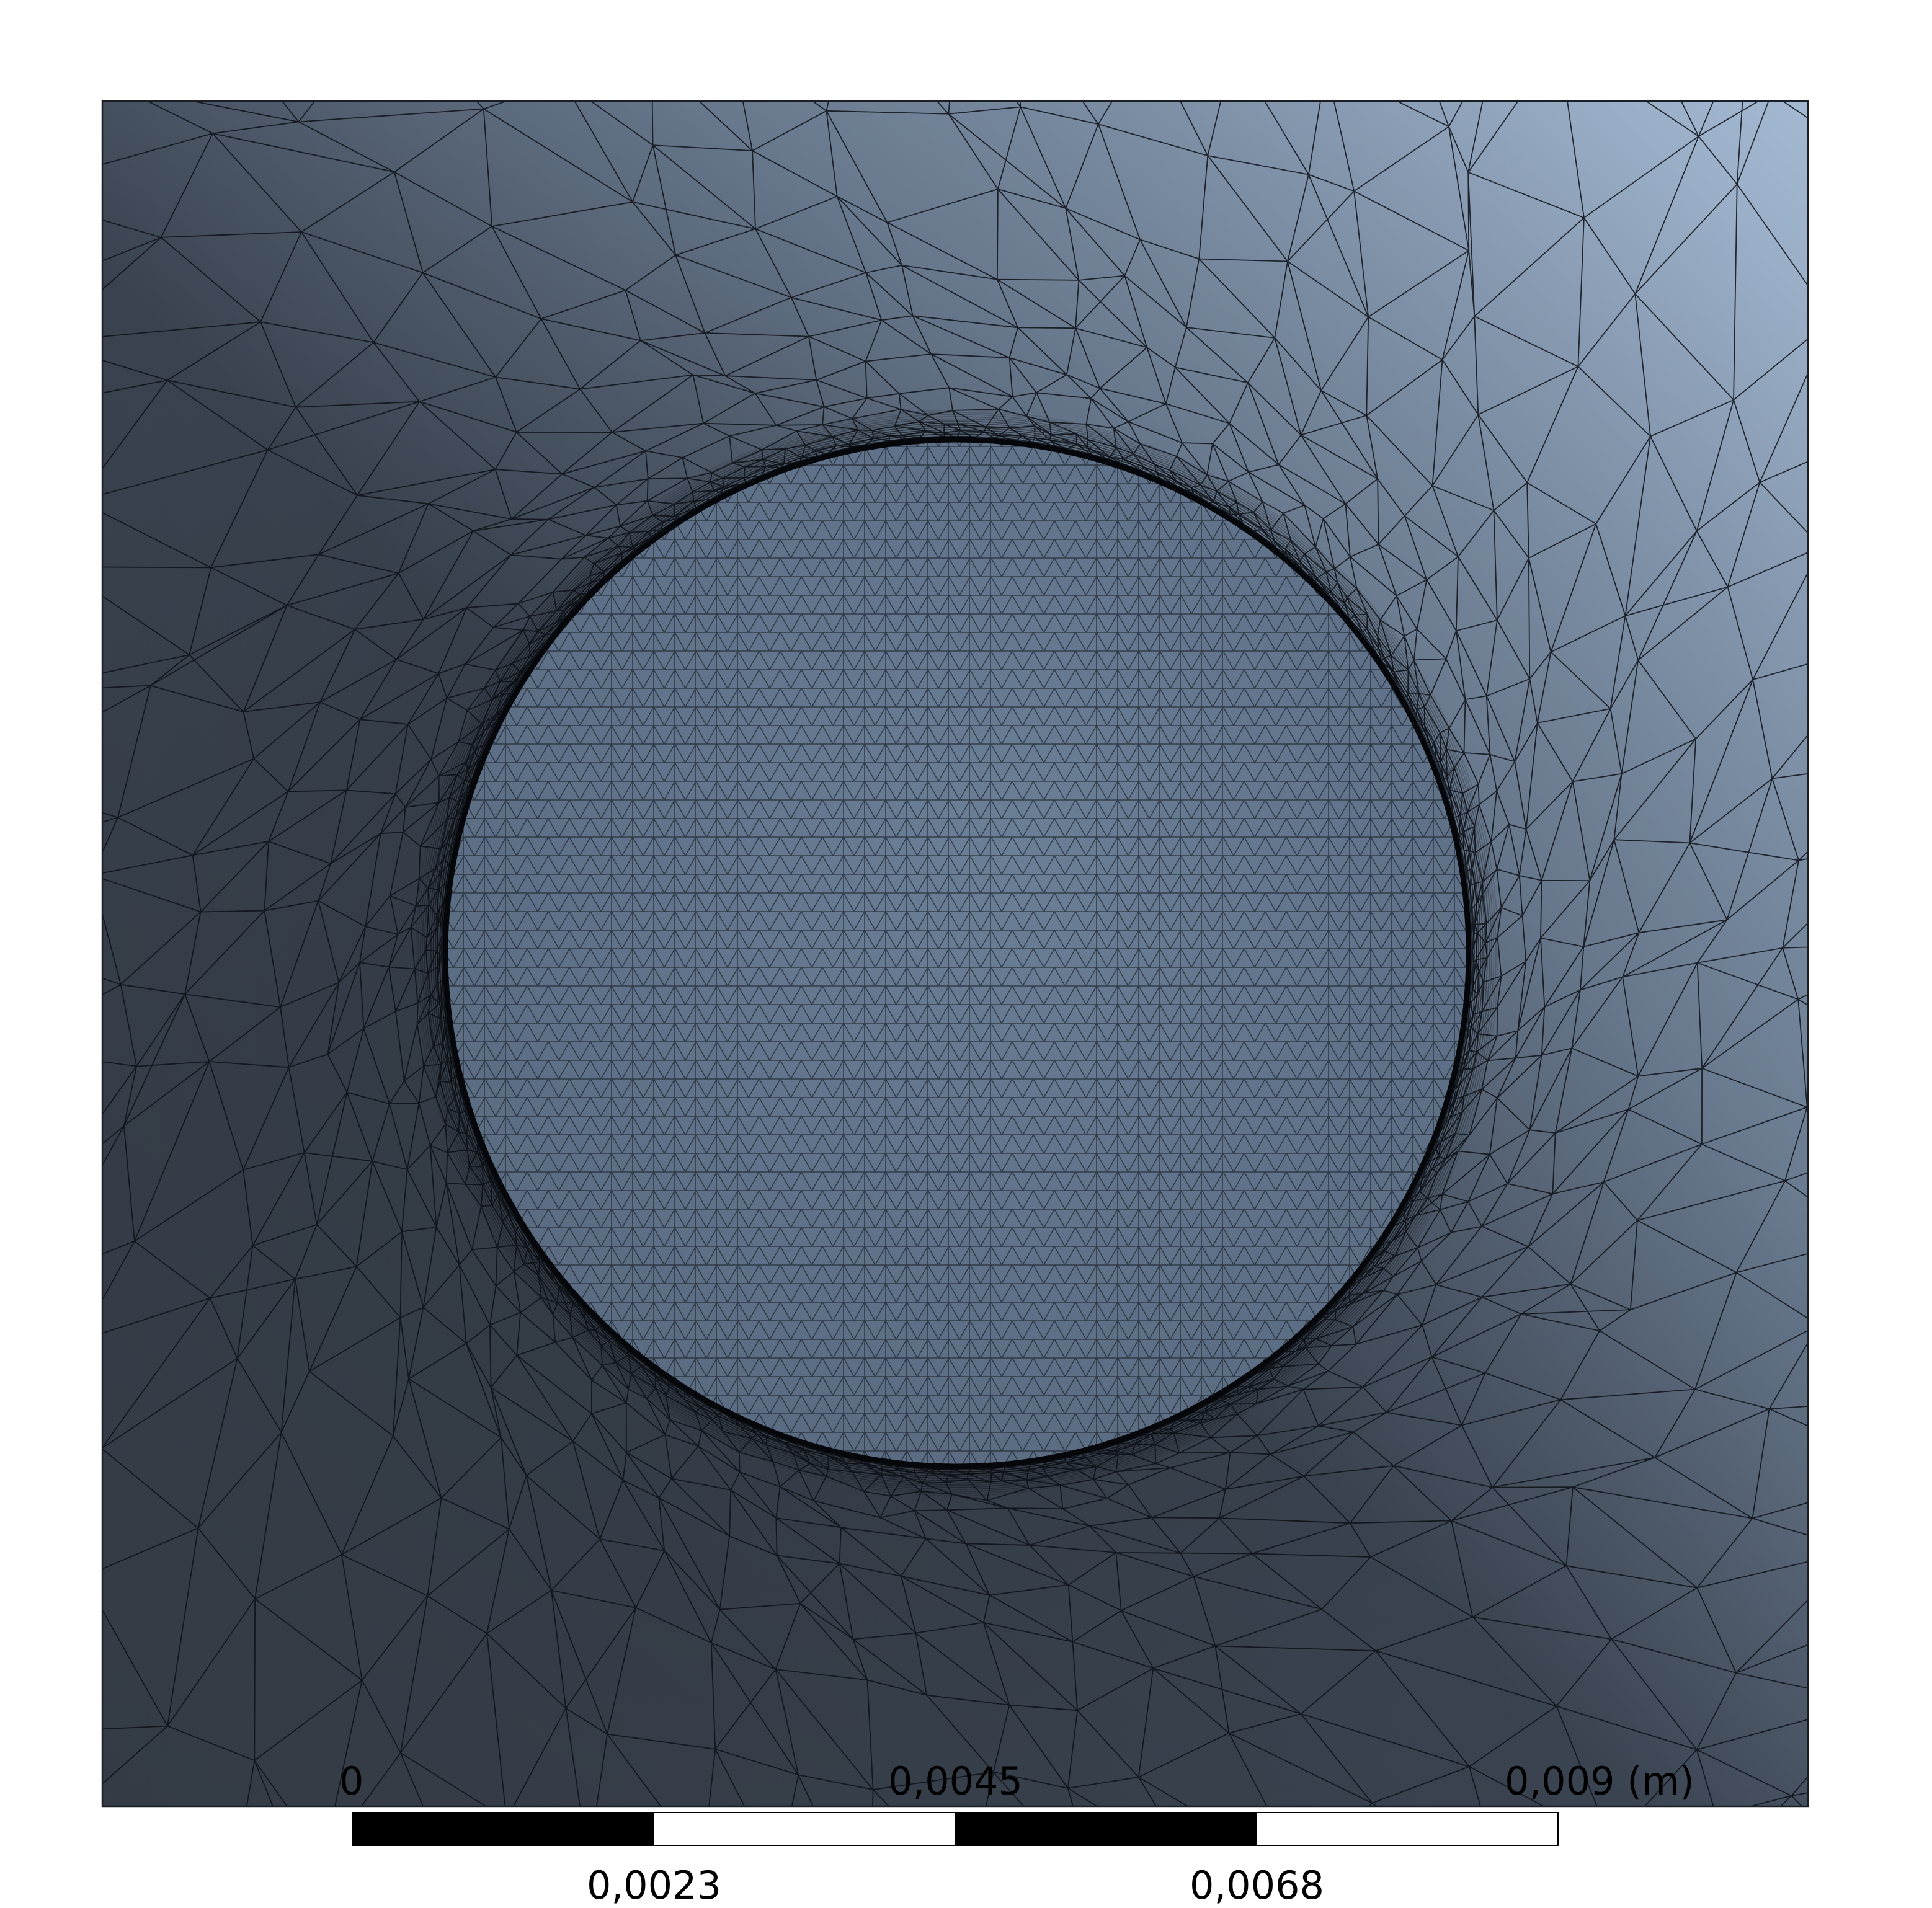  Describe the element at coordinates (1257, 1885) in the screenshot. I see `scale-label-three-quarter: 0,0068` at that location.